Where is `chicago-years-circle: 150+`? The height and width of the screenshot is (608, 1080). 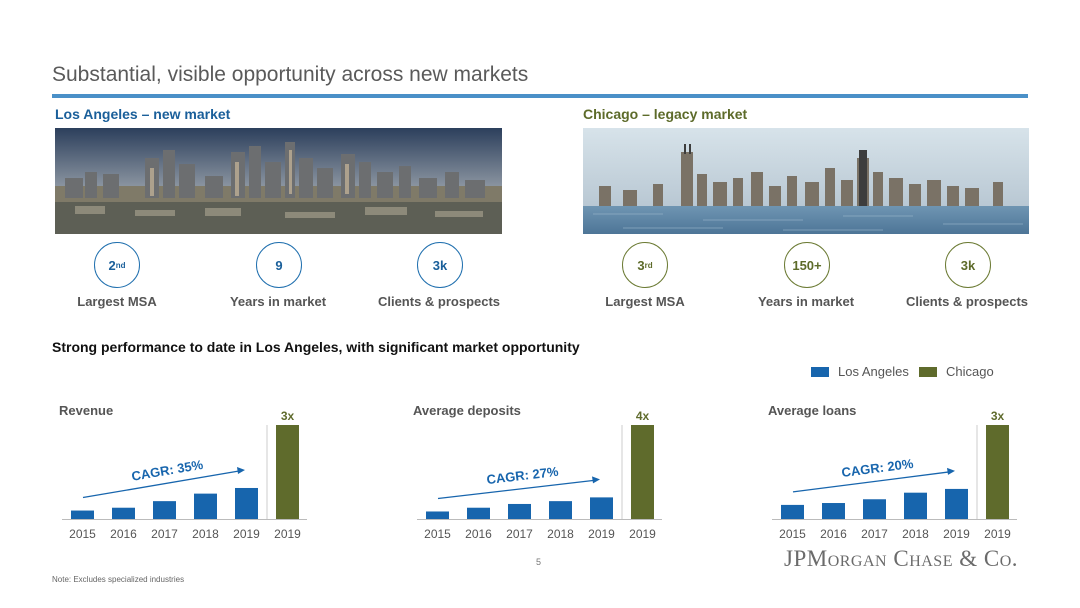
chicago-years-circle: 150+ is located at coordinates (807, 265).